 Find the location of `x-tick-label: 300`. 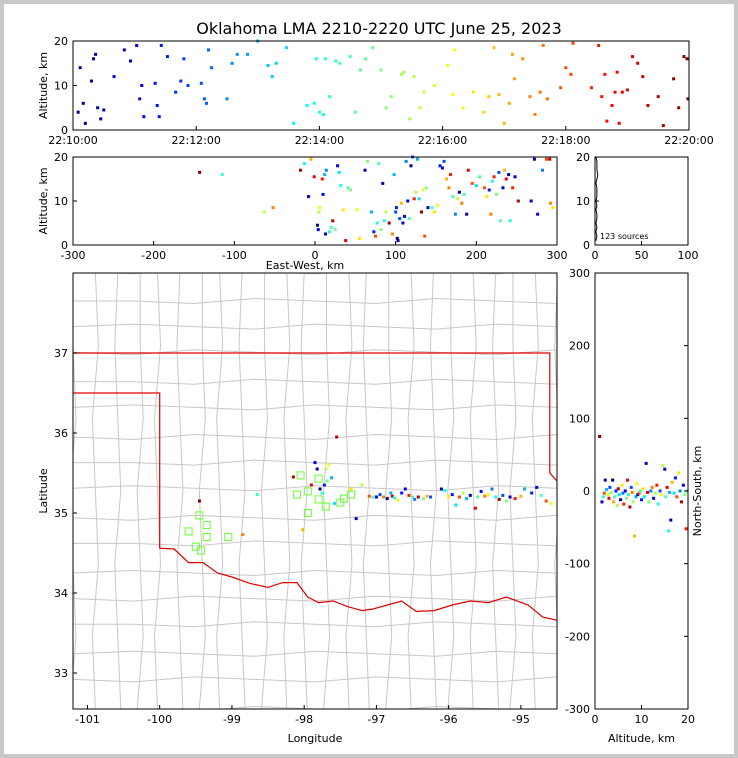

x-tick-label: 300 is located at coordinates (557, 255).